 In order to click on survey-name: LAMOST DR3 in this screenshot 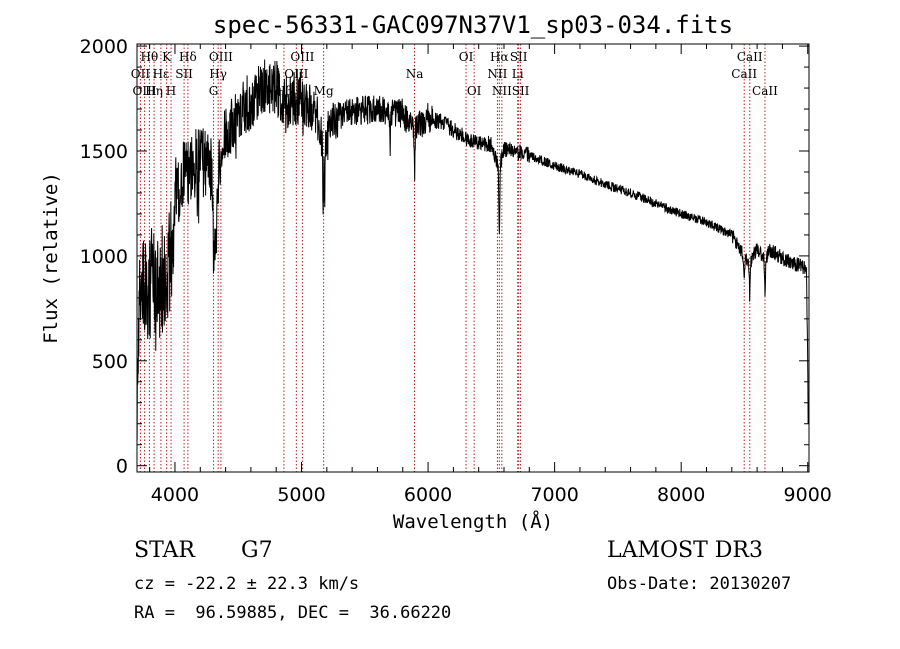, I will do `click(685, 550)`.